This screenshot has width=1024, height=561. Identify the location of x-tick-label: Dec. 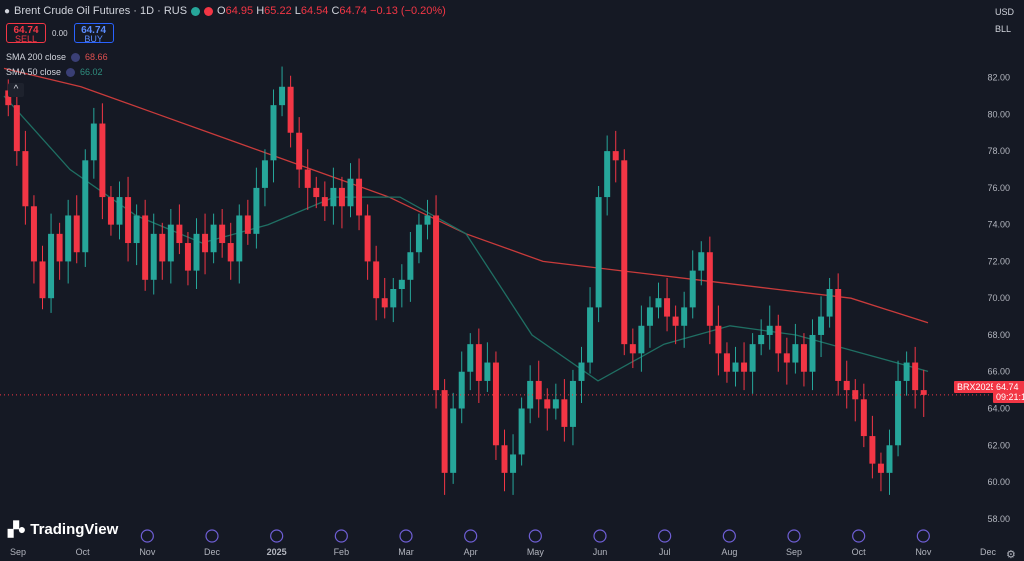
(212, 552).